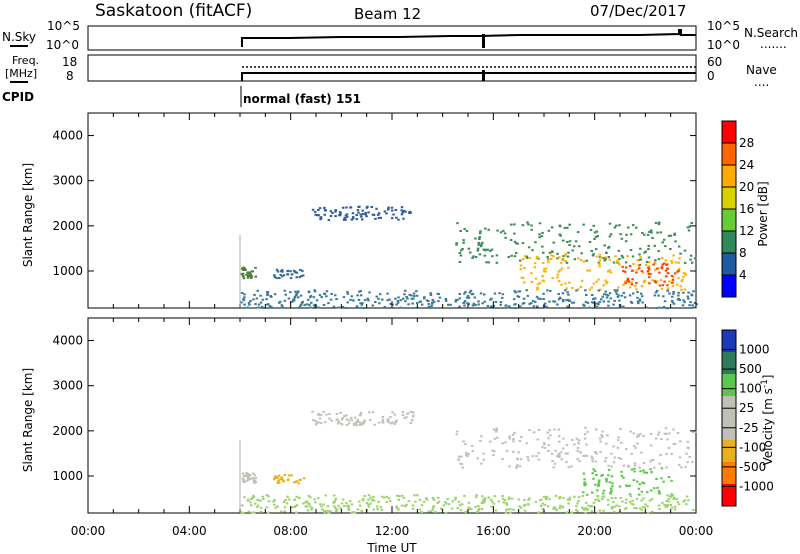 Image resolution: width=800 pixels, height=554 pixels. Describe the element at coordinates (752, 447) in the screenshot. I see `colorbar-tick-label: -100` at that location.